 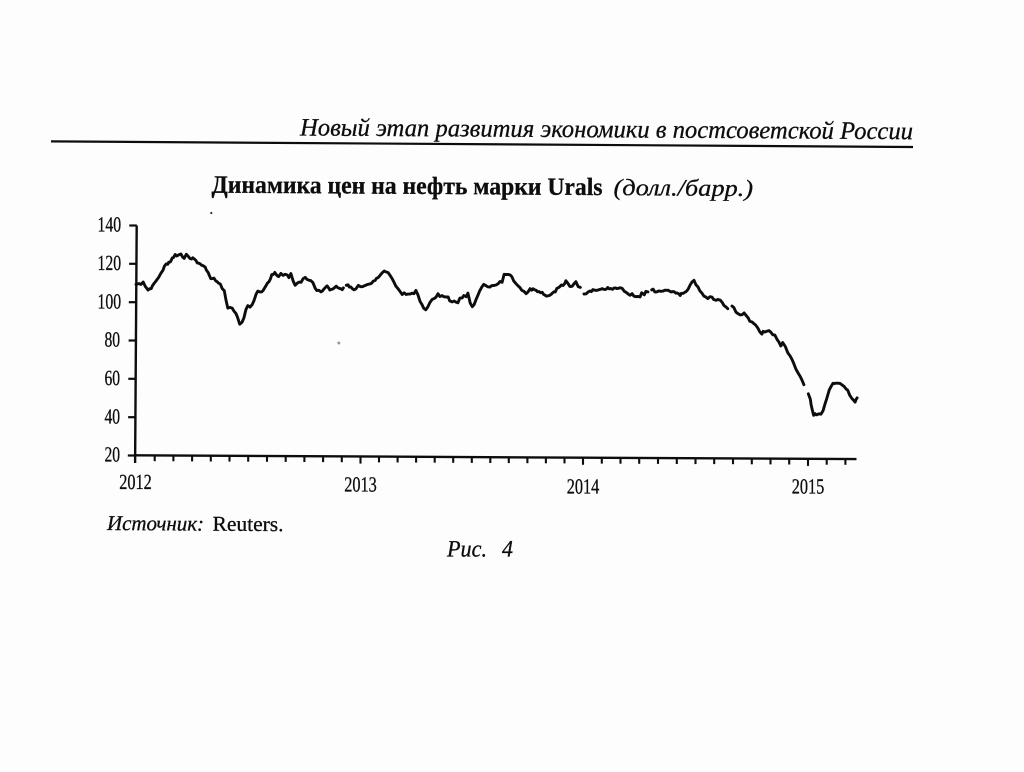 What do you see at coordinates (406, 186) in the screenshot?
I see `svg-text:Динамика цен на нефть марки Ur: Динамика цен на нефть марки Urals` at bounding box center [406, 186].